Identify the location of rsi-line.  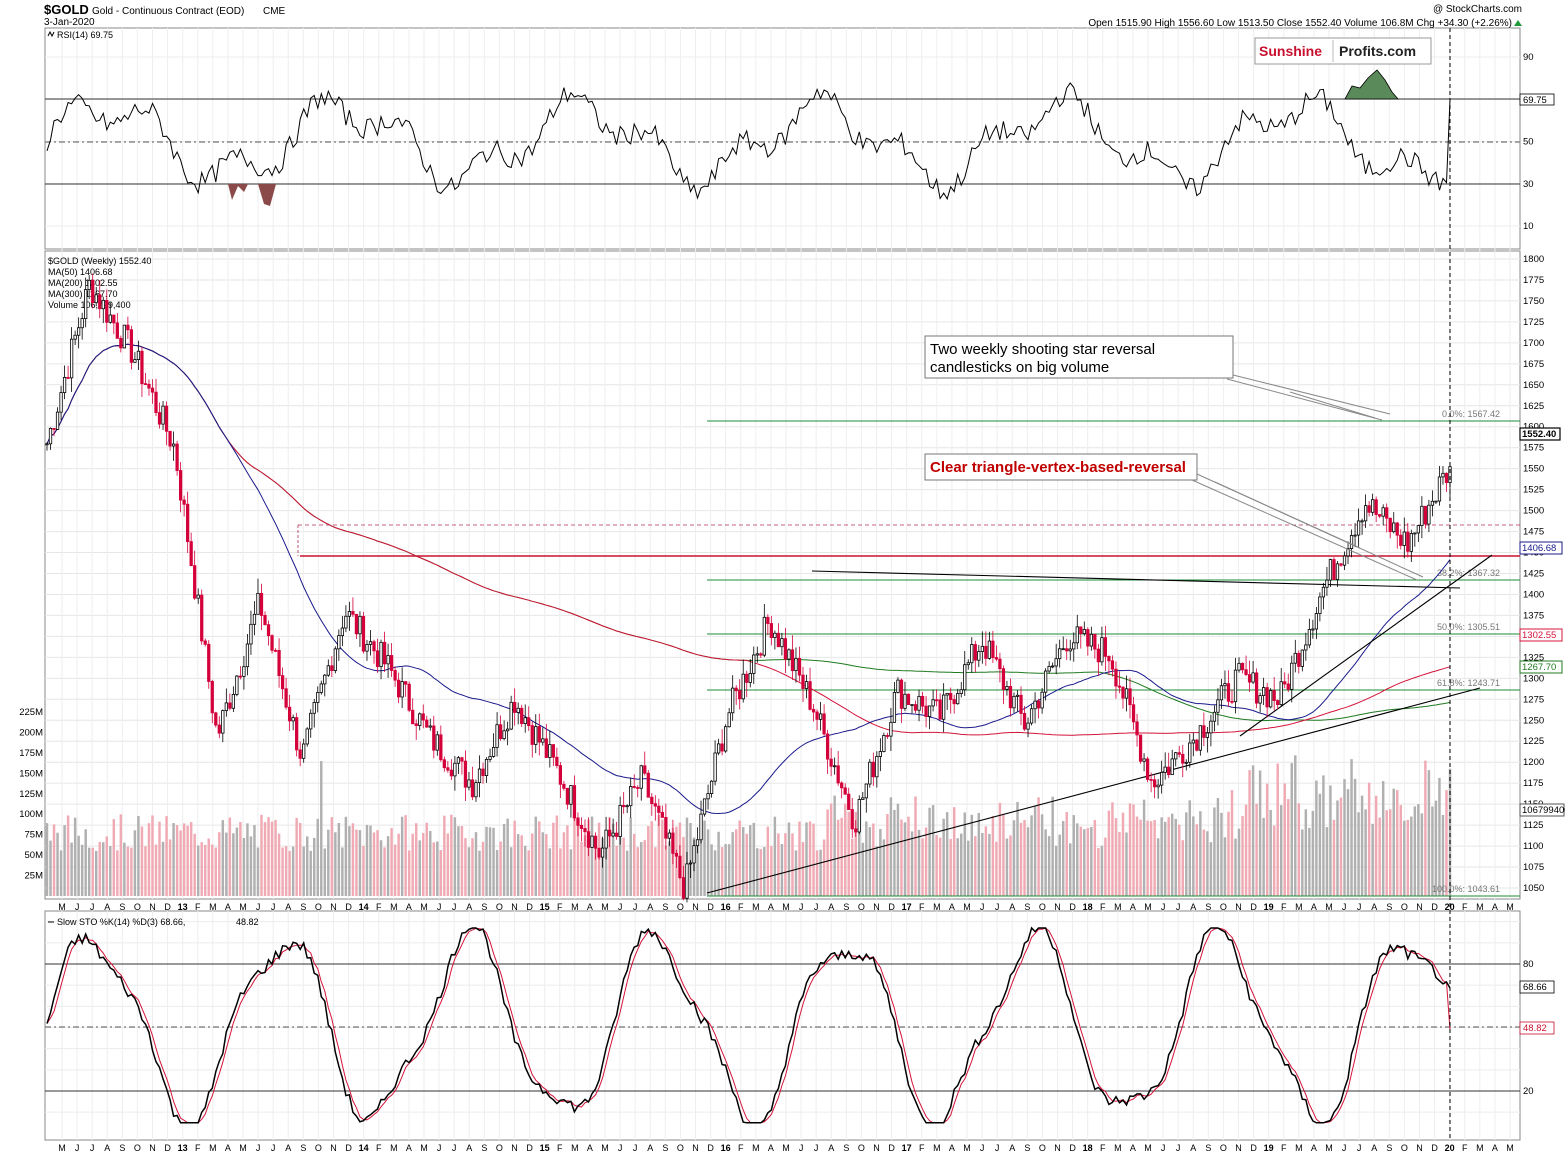
(748, 141).